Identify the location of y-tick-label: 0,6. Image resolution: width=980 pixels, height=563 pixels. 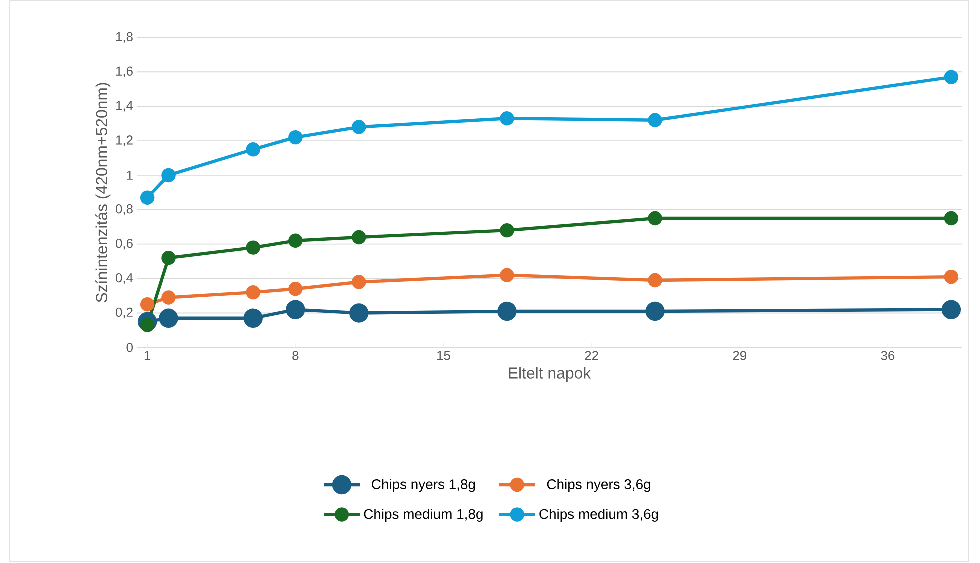
(124, 244).